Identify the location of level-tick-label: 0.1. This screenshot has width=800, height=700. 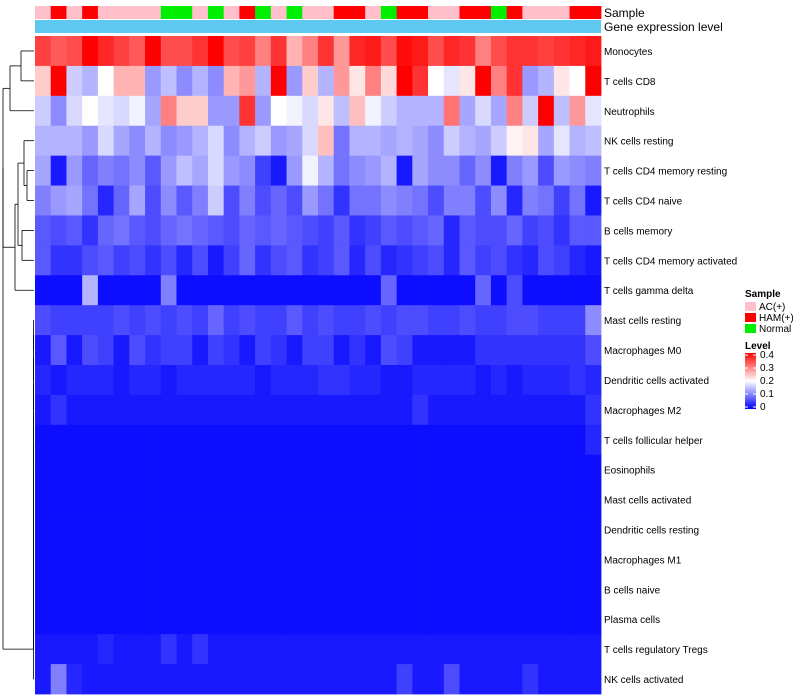
(767, 394).